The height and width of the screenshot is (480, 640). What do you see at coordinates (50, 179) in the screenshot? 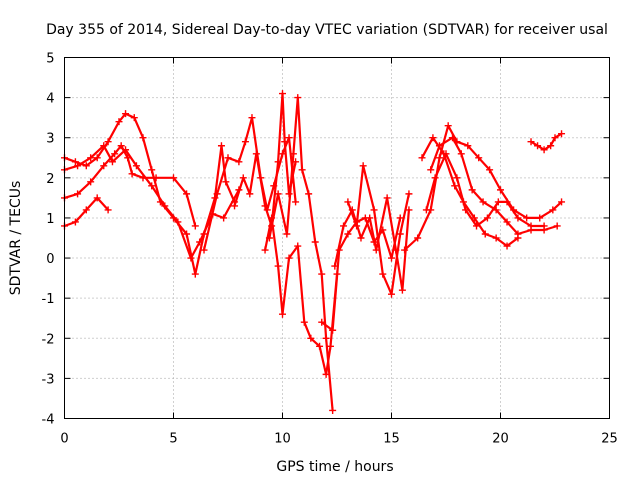
I see `y-tick-label: 2` at bounding box center [50, 179].